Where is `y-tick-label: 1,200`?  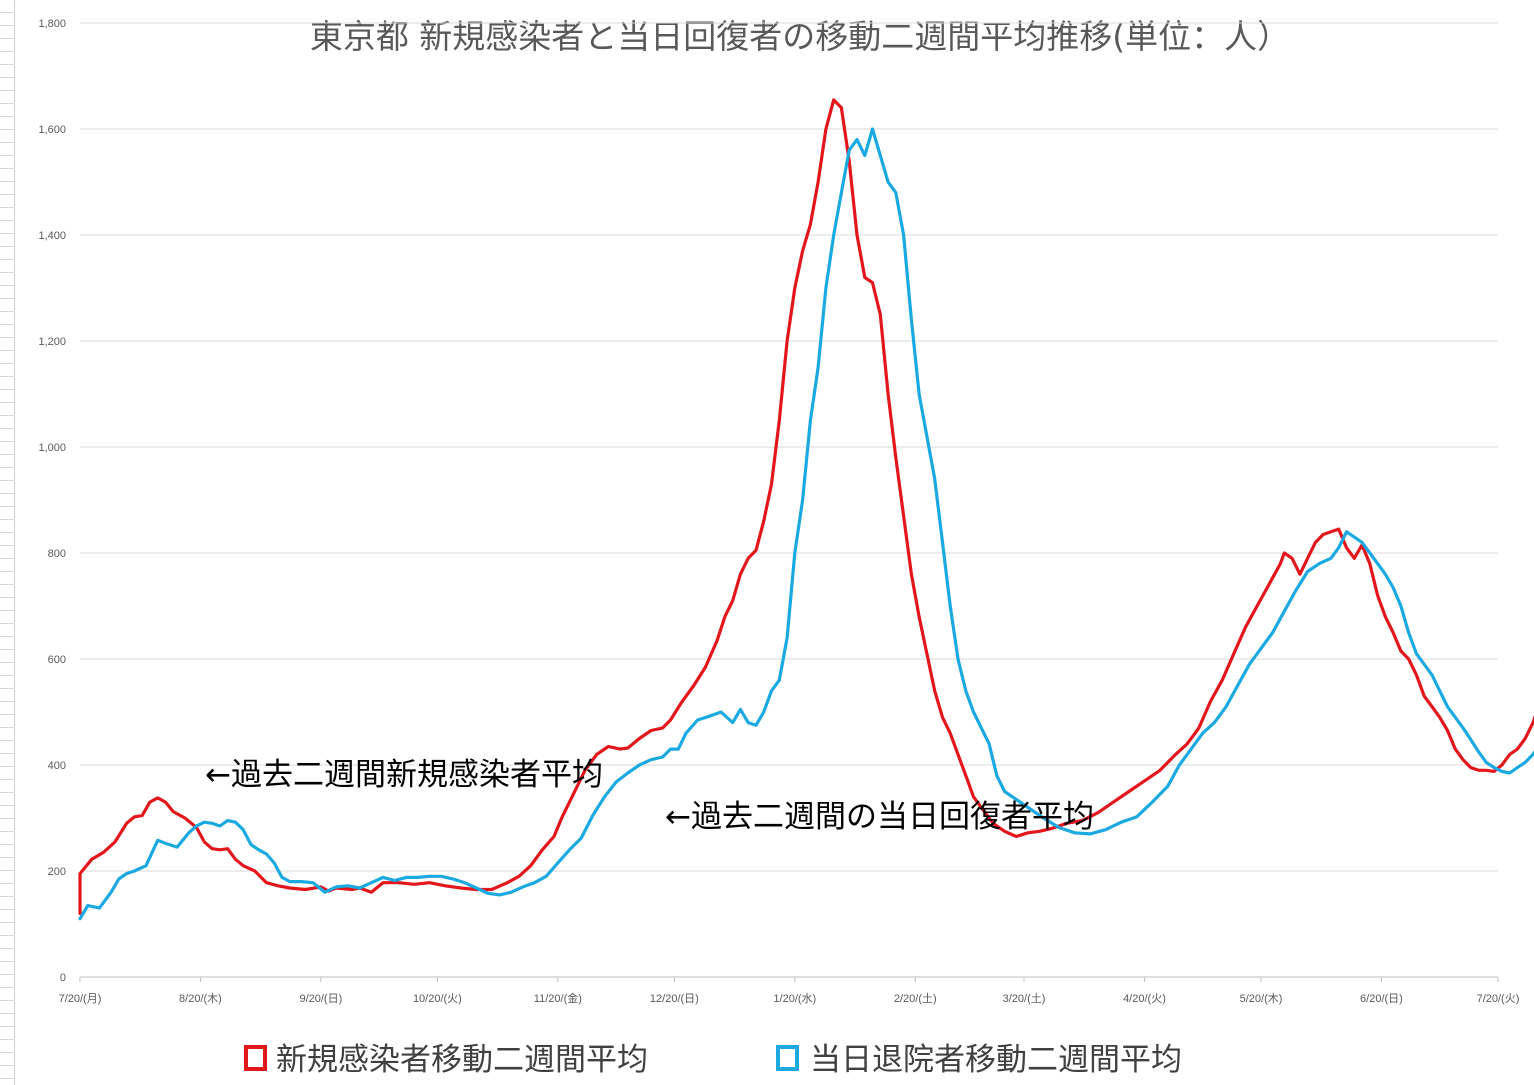
y-tick-label: 1,200 is located at coordinates (52, 342).